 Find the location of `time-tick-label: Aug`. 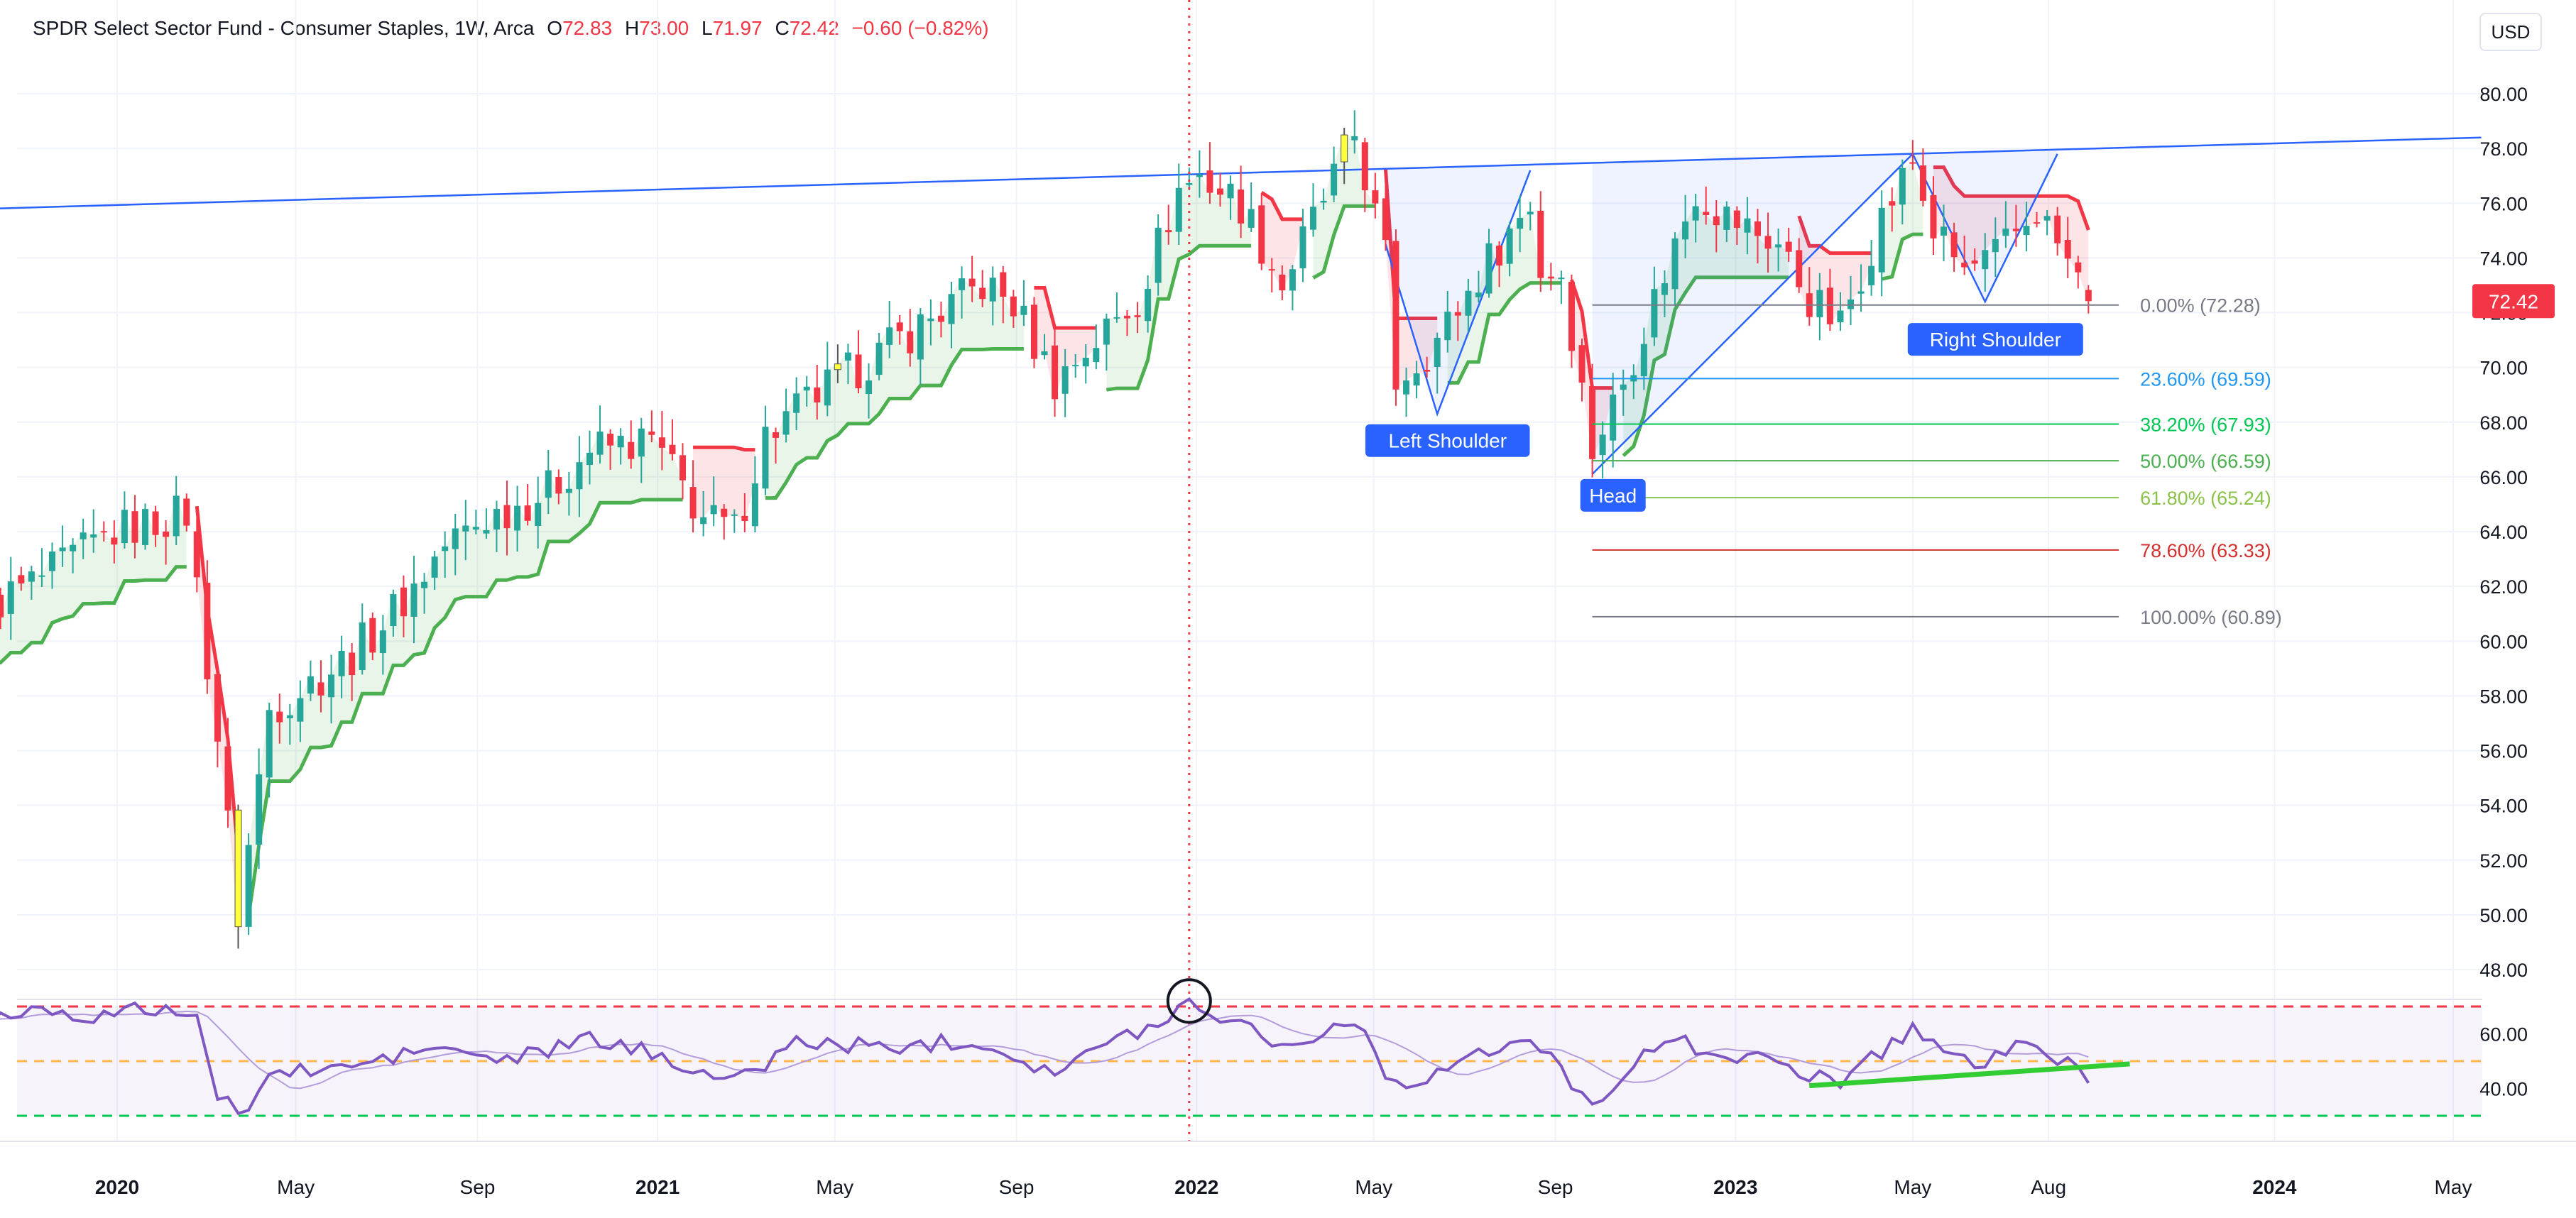

time-tick-label: Aug is located at coordinates (2048, 1187).